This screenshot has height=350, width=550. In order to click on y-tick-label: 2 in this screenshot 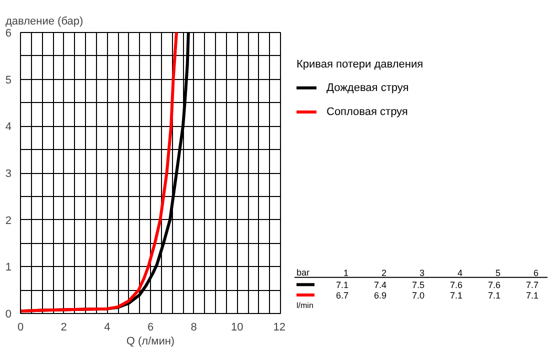, I will do `click(8, 220)`.